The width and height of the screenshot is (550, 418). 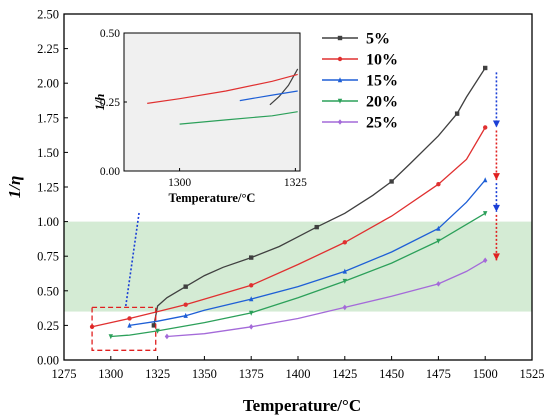 What do you see at coordinates (110, 34) in the screenshot?
I see `inset-y-tick-label: 0.50` at bounding box center [110, 34].